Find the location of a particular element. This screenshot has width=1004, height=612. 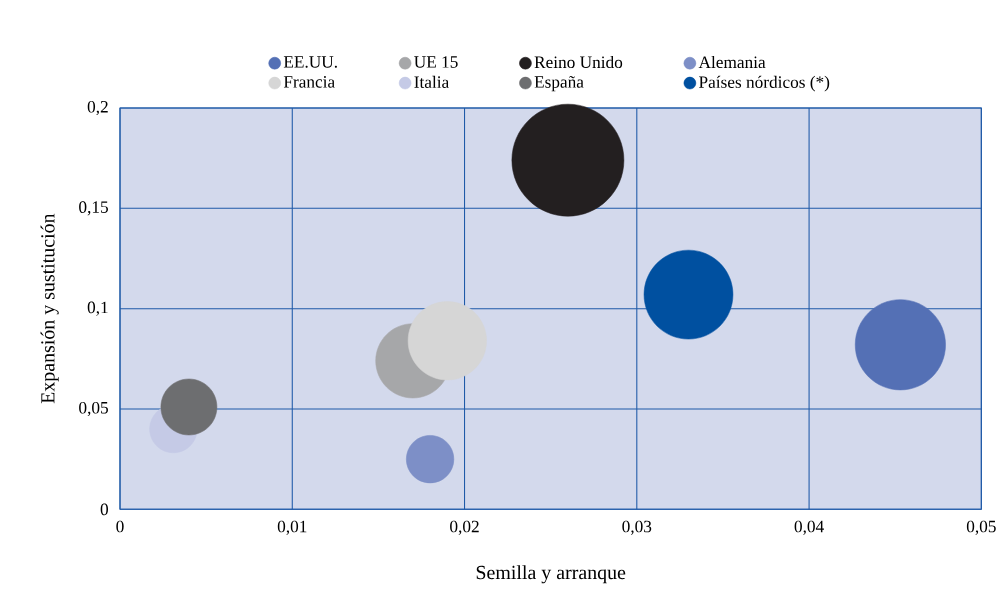

x-tick-label: 0,05 is located at coordinates (981, 527).